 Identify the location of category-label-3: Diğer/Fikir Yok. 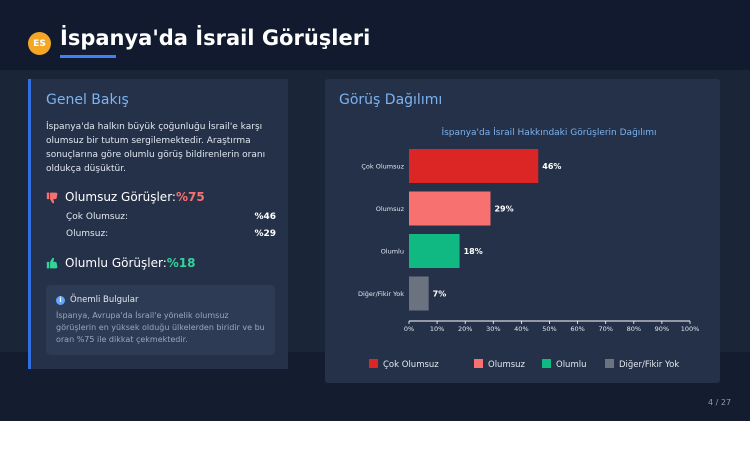
(381, 294).